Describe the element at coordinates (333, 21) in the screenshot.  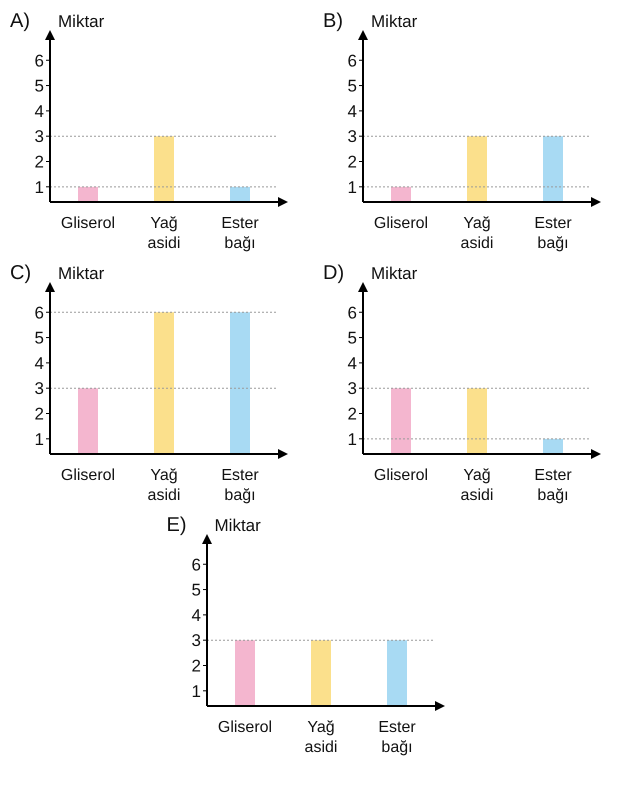
I see `chart-title: B)` at that location.